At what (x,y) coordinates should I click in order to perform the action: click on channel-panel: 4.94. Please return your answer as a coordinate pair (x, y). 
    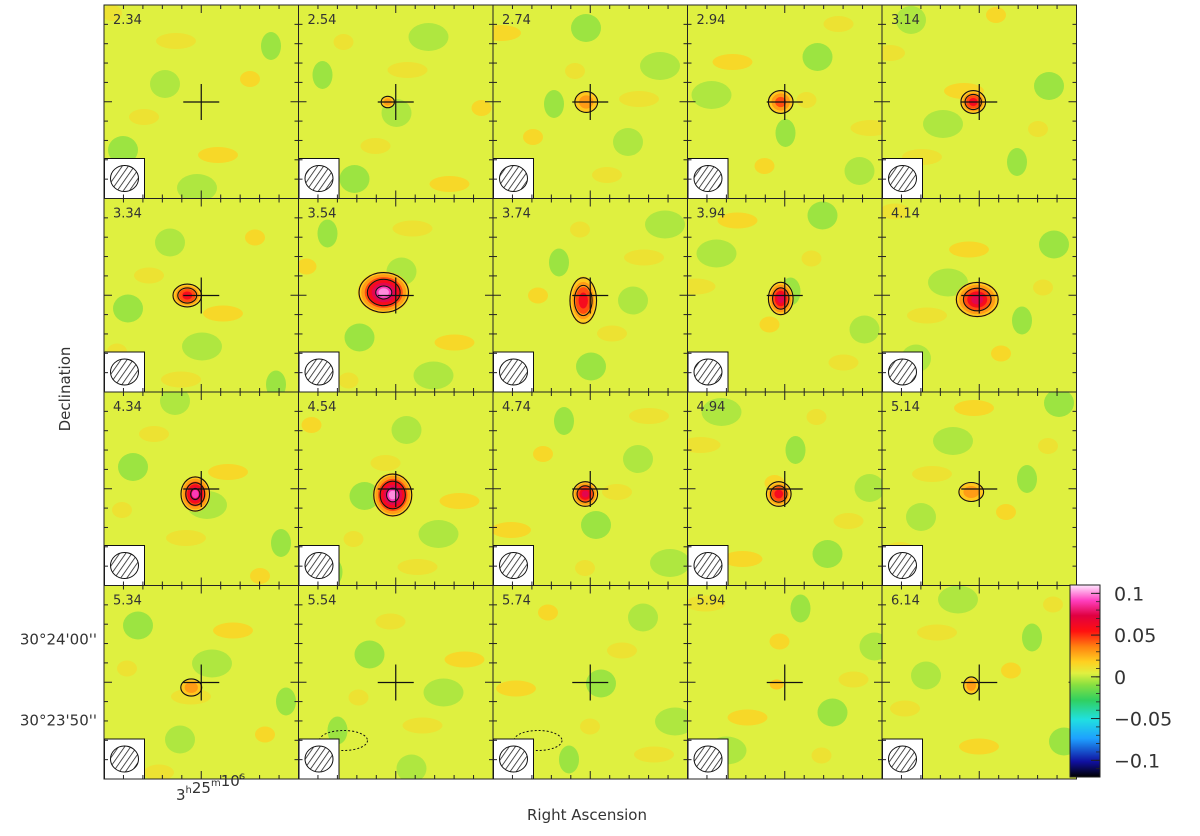
    Looking at the image, I should click on (785, 488).